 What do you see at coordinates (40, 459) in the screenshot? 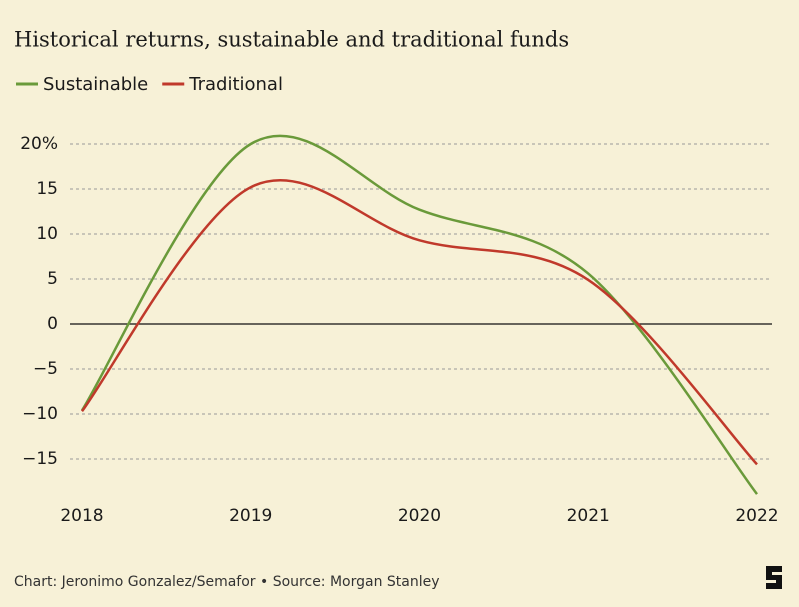
I see `y-tick-label: −15` at bounding box center [40, 459].